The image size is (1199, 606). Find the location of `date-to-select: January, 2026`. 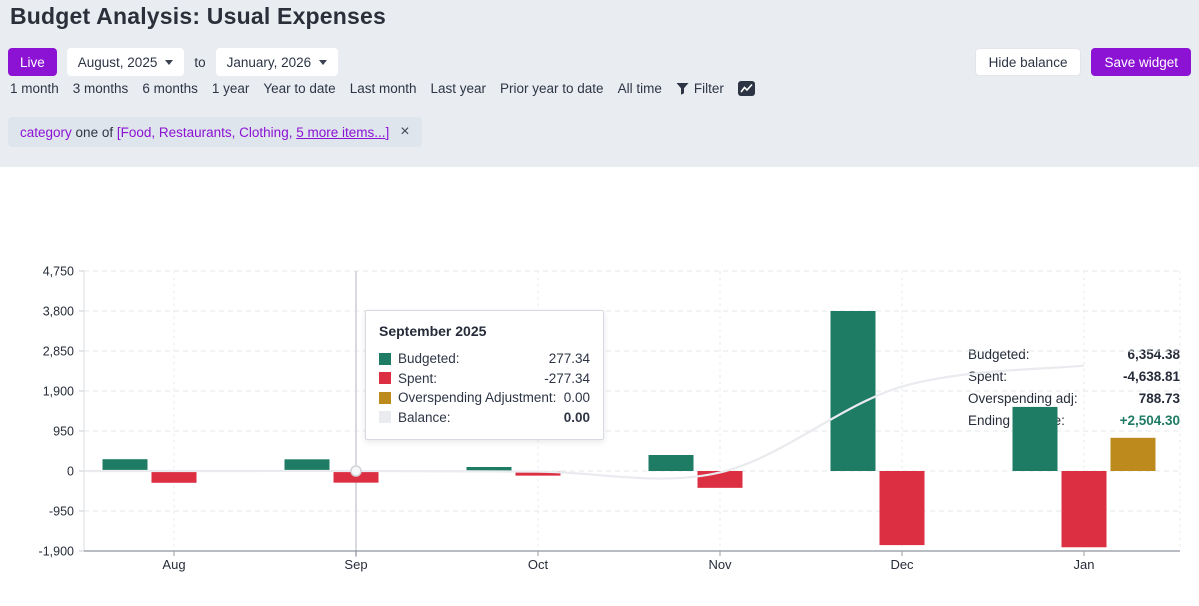

date-to-select: January, 2026 is located at coordinates (277, 62).